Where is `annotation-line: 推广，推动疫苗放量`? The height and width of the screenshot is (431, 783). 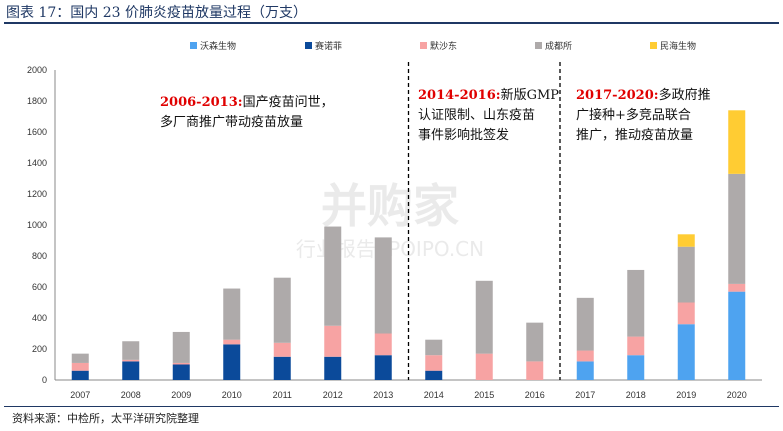
annotation-line: 推广，推动疫苗放量 is located at coordinates (634, 135).